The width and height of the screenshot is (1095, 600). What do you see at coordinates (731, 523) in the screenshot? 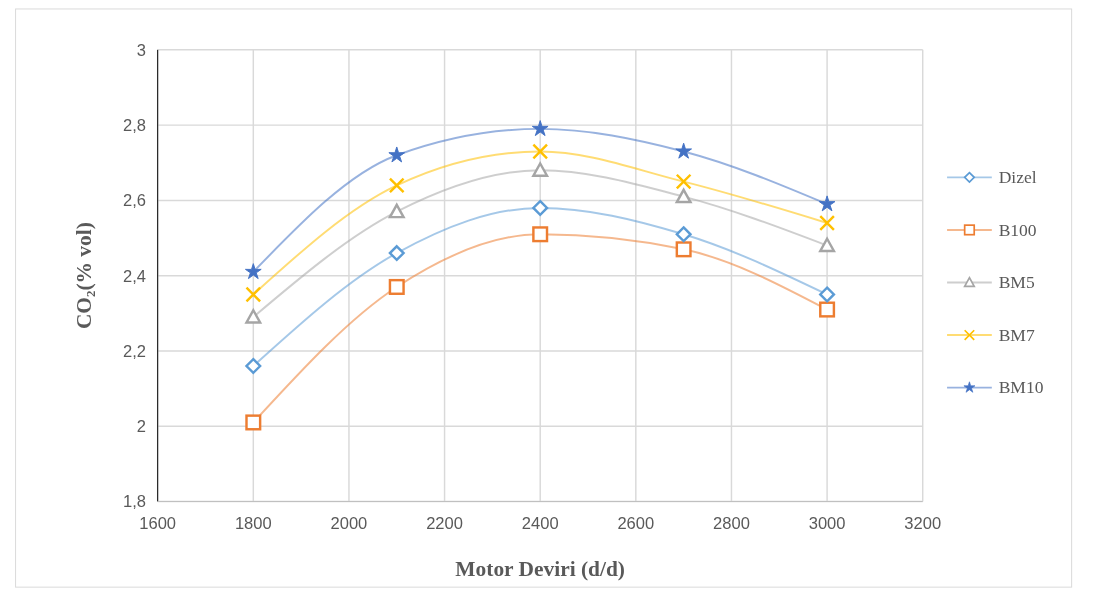
I see `x-tick-label: 2800` at bounding box center [731, 523].